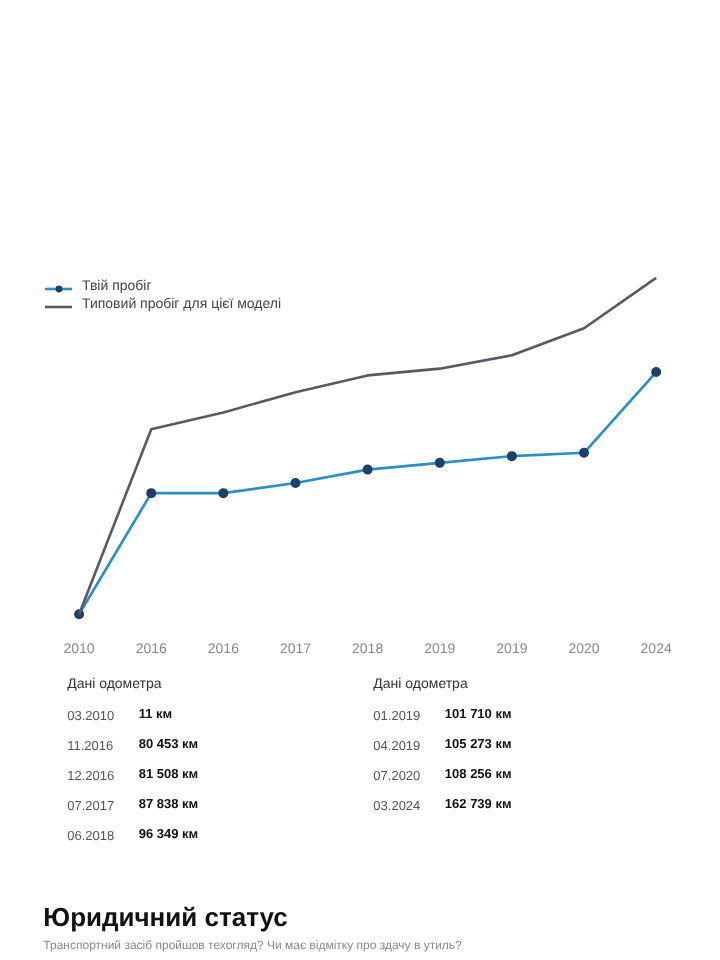 This screenshot has height=960, width=720. Describe the element at coordinates (165, 917) in the screenshot. I see `text: Юридичний статус` at that location.